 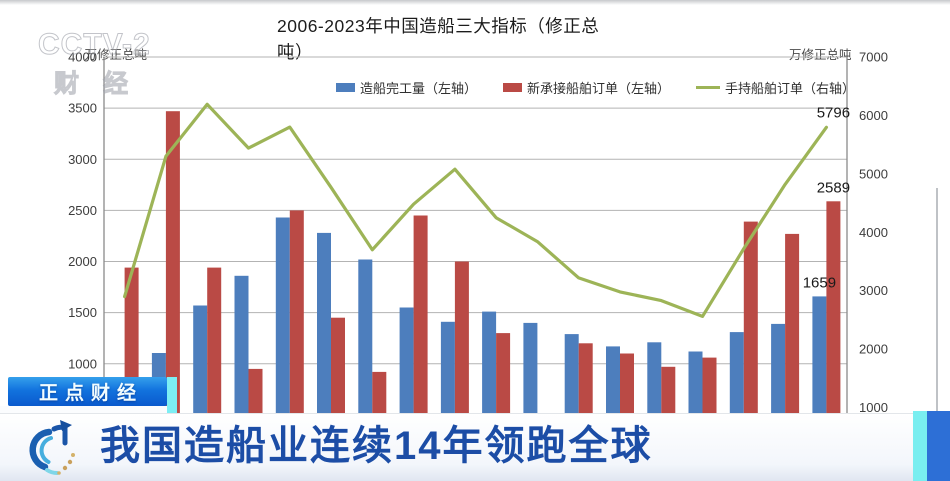 What do you see at coordinates (461, 337) in the screenshot?
I see `bar-new-orders-2014` at bounding box center [461, 337].